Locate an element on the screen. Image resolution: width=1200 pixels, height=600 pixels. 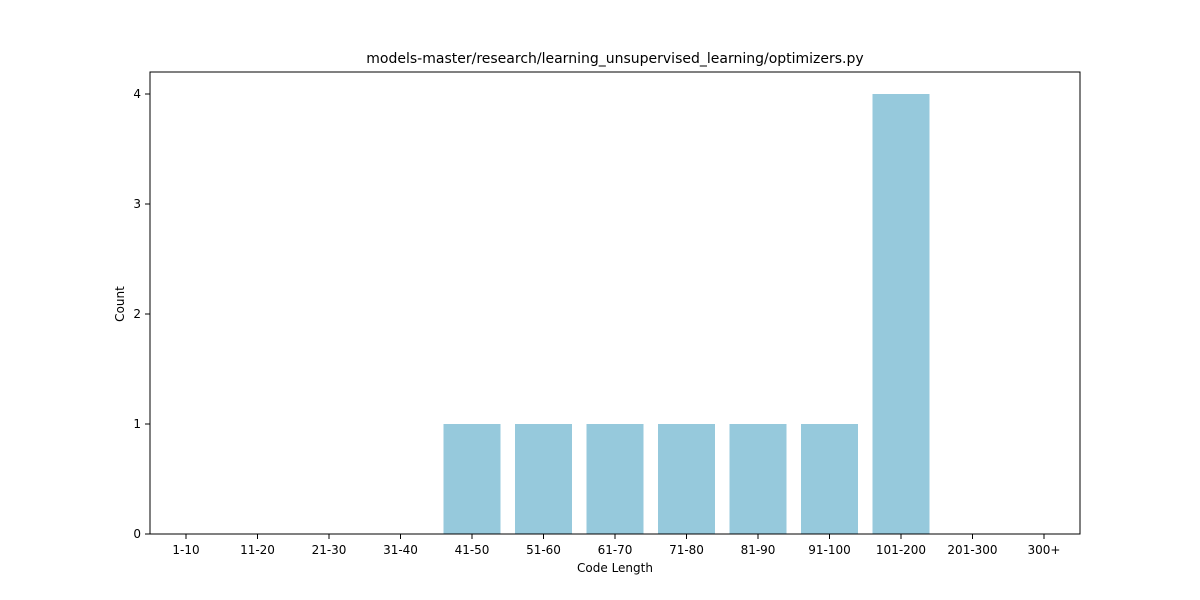
x-tick-label: 71-80 is located at coordinates (686, 550).